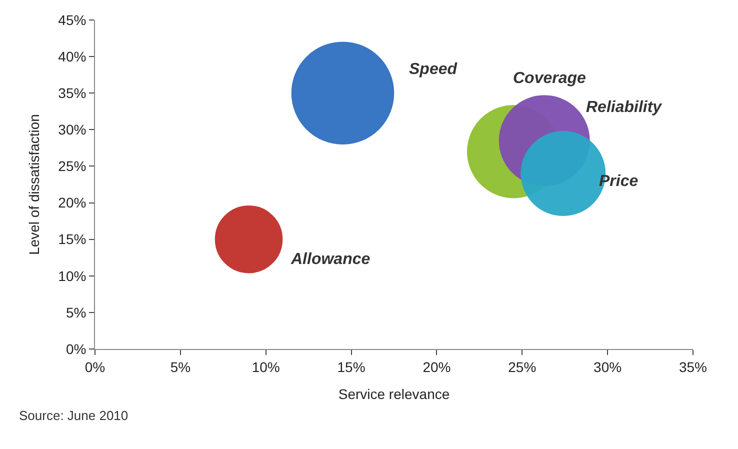  Describe the element at coordinates (73, 415) in the screenshot. I see `source-note: Source: June 2010` at that location.